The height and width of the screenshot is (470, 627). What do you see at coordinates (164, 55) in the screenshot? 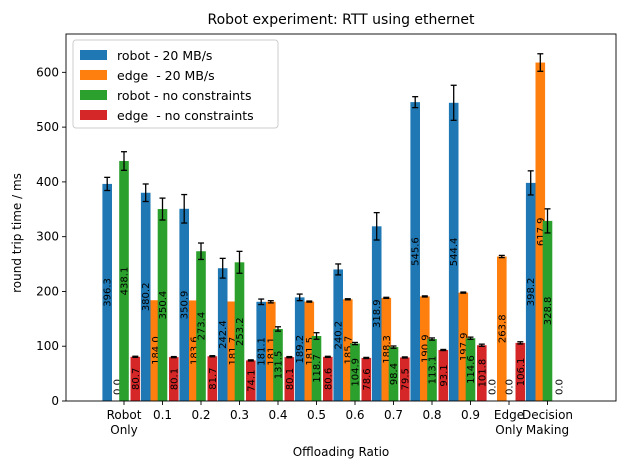
I see `legend-label: robot - 20 MB/s` at bounding box center [164, 55].